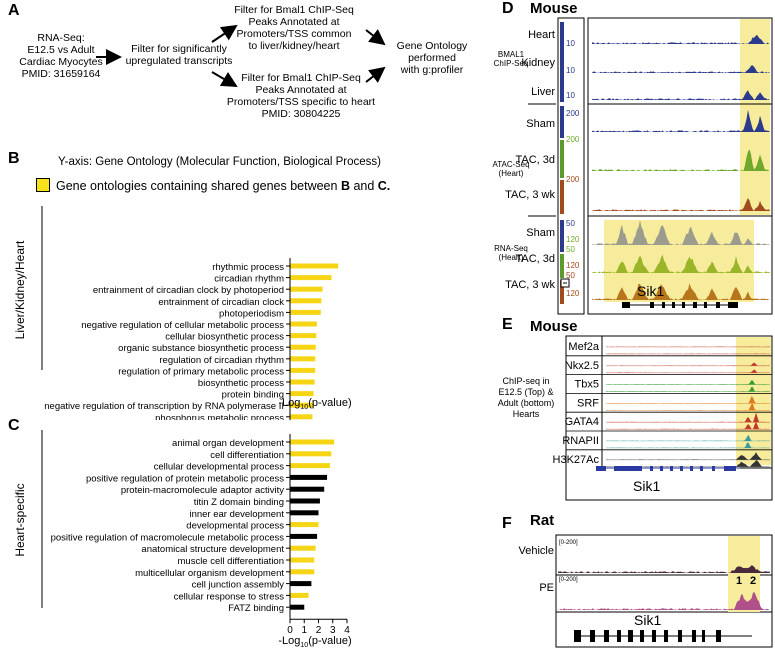  I want to click on category-label: cell junction assembly, so click(238, 585).